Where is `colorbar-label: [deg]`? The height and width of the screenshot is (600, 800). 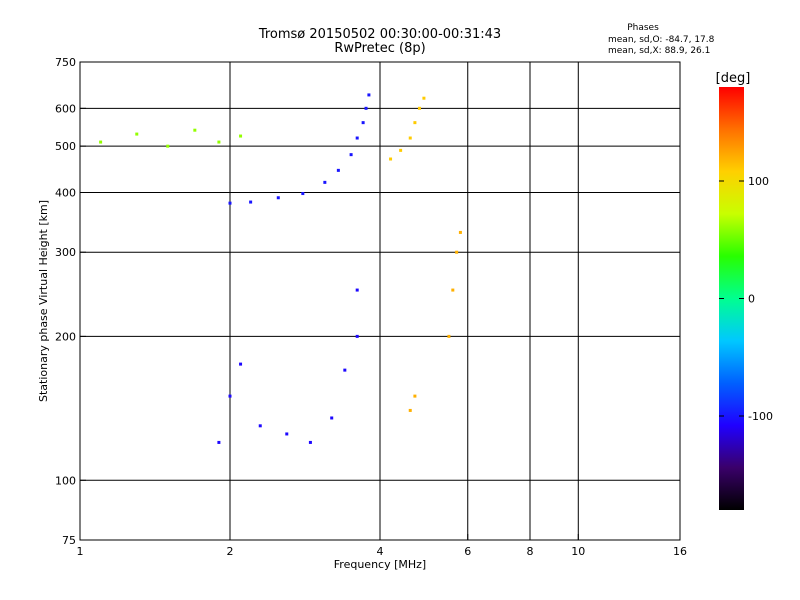 colorbar-label: [deg] is located at coordinates (733, 78).